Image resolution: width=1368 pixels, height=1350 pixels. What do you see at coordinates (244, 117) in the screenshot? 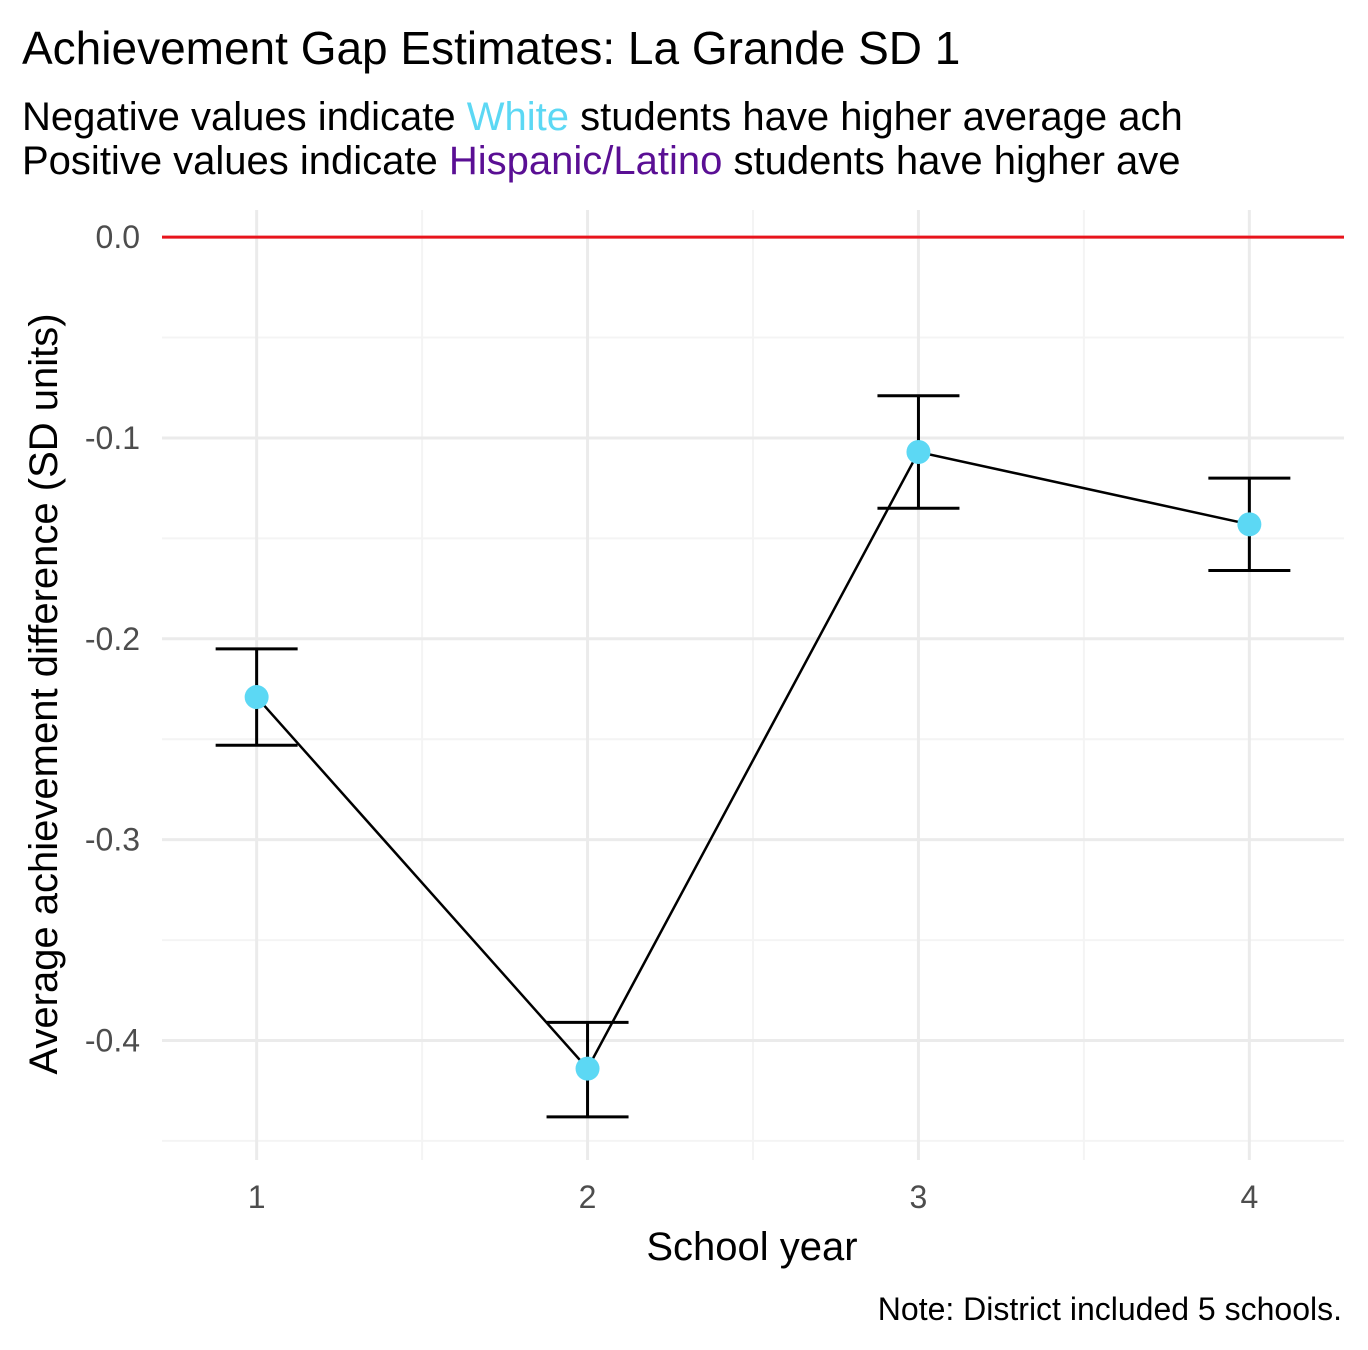
I see `subtitle-line-1-before: Negative values indicate` at bounding box center [244, 117].